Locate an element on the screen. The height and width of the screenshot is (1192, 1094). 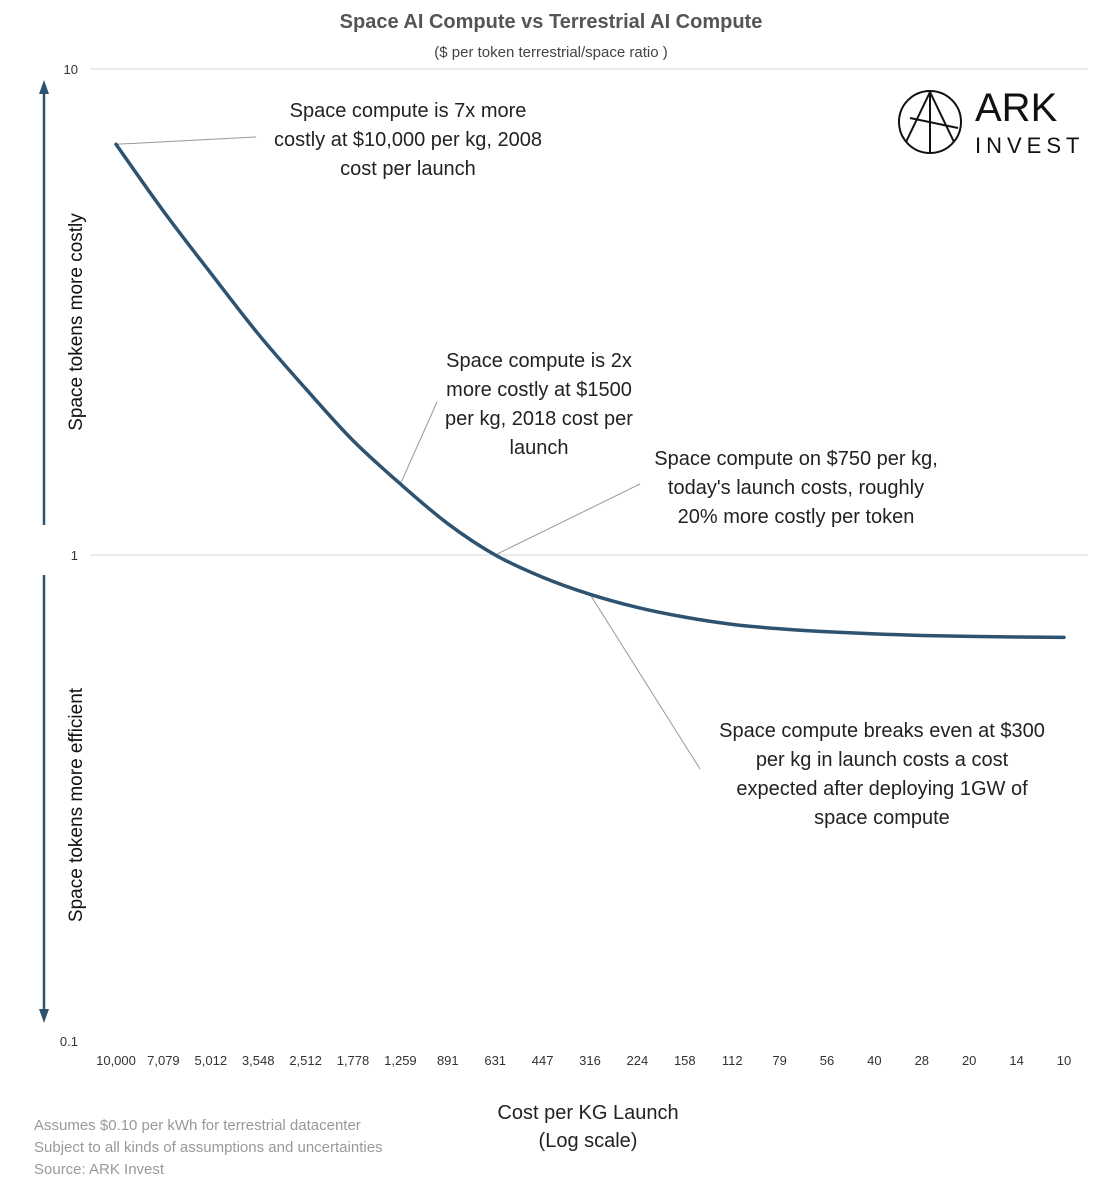
x-tick-label: 891 is located at coordinates (448, 1060).